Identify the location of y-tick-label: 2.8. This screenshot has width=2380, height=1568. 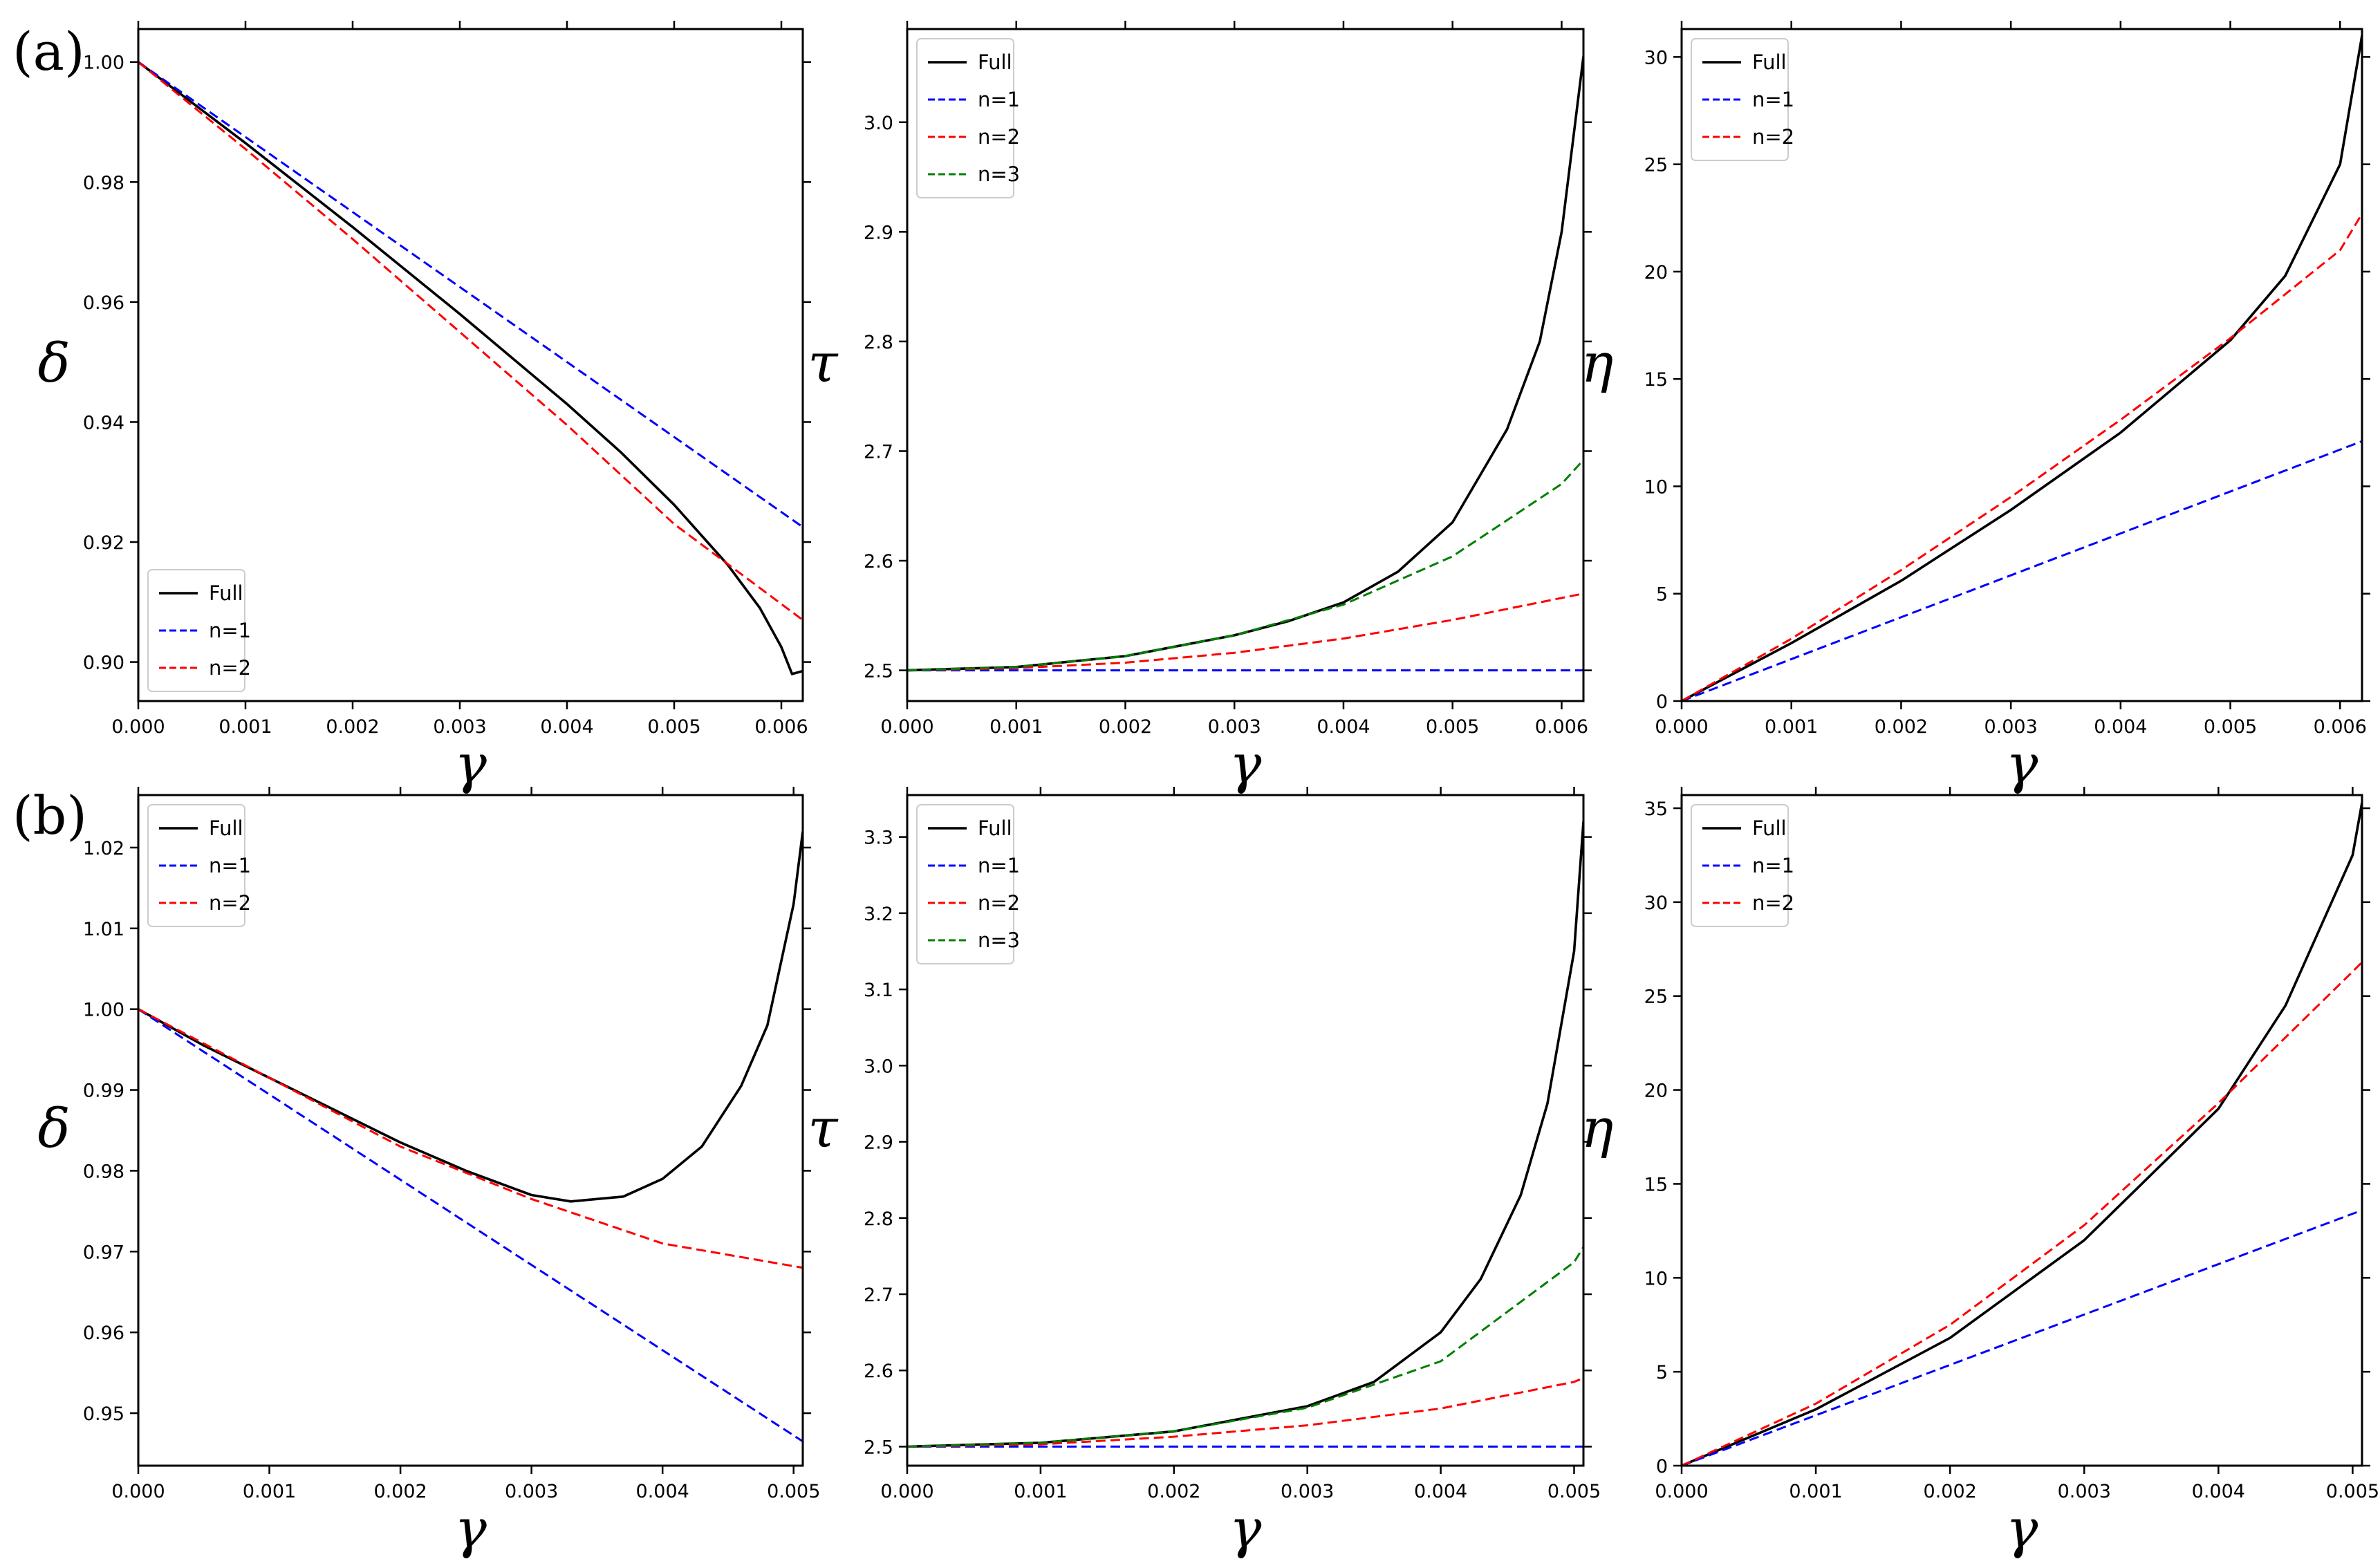
(878, 1219).